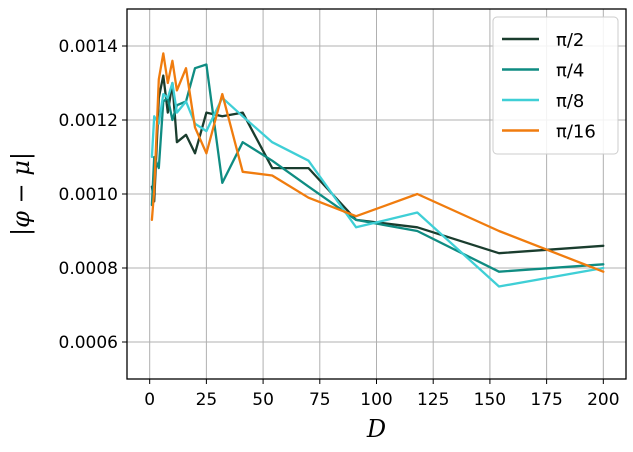  What do you see at coordinates (490, 400) in the screenshot?
I see `x-tick-label: 150` at bounding box center [490, 400].